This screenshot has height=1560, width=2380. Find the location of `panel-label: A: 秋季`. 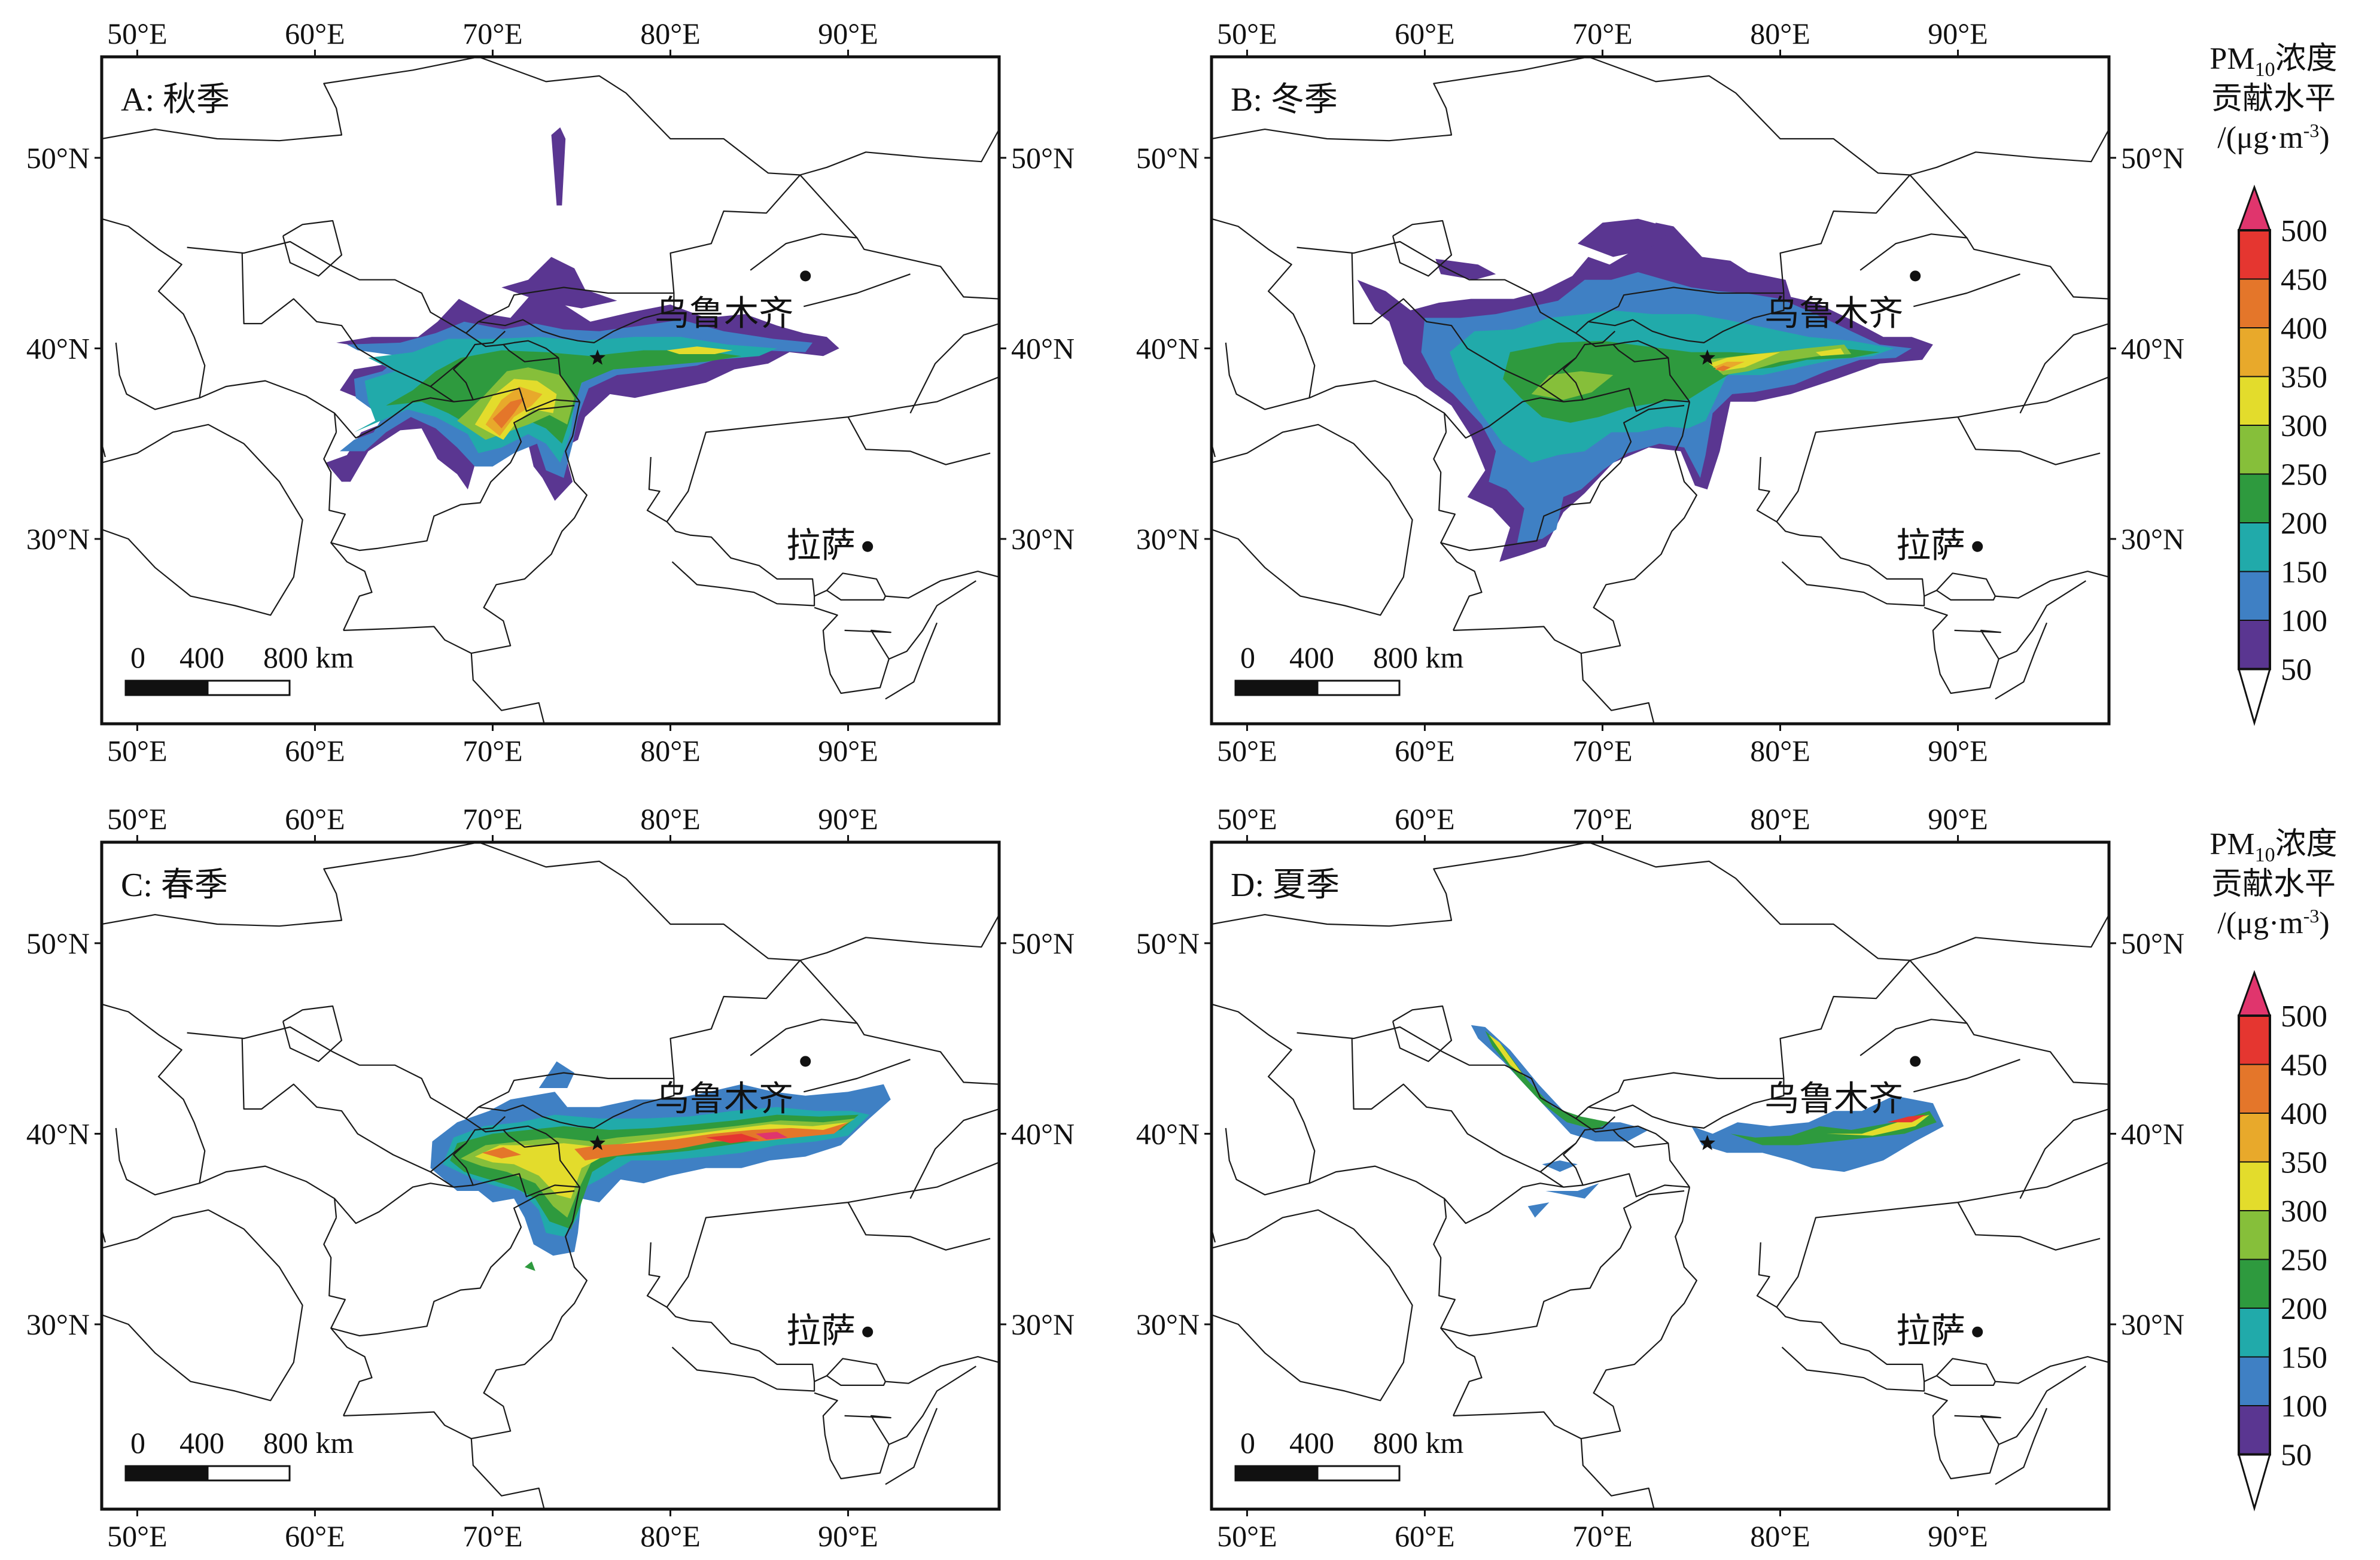

panel-label: A: 秋季 is located at coordinates (175, 99).